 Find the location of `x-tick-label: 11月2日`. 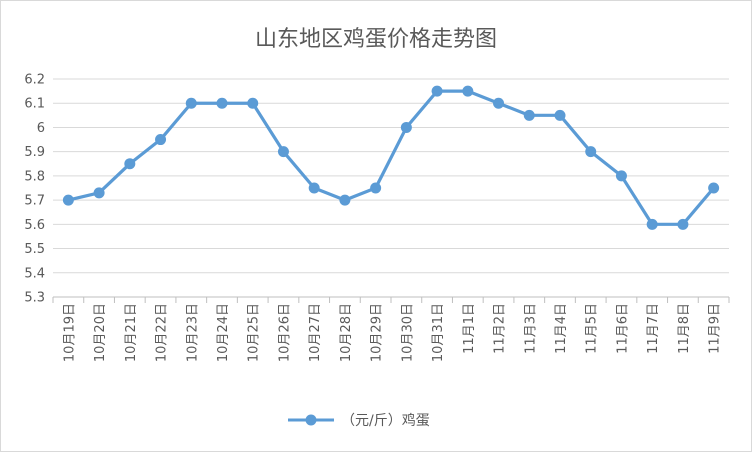

x-tick-label: 11月2日 is located at coordinates (500, 328).